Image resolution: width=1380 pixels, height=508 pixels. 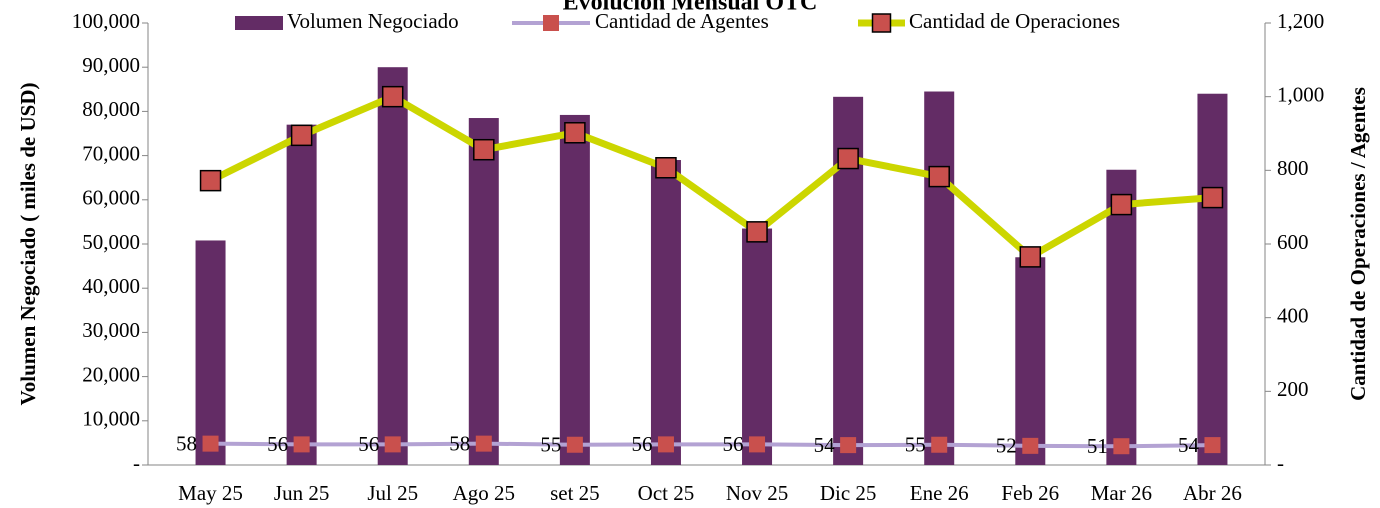 I want to click on x-tick-label: set 25, so click(x=575, y=493).